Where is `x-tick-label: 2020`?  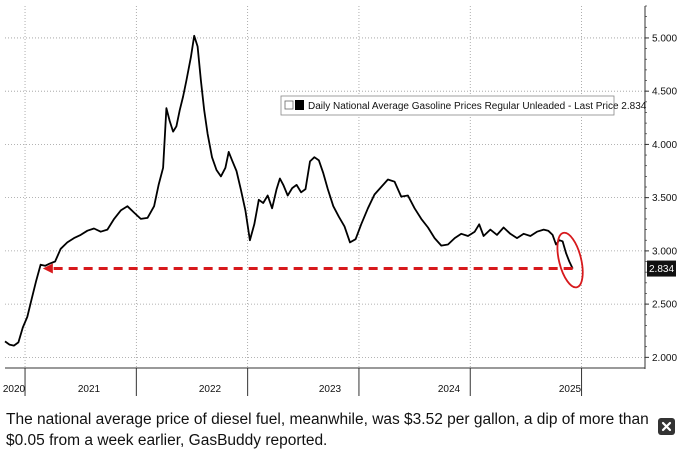
x-tick-label: 2020 is located at coordinates (14, 389).